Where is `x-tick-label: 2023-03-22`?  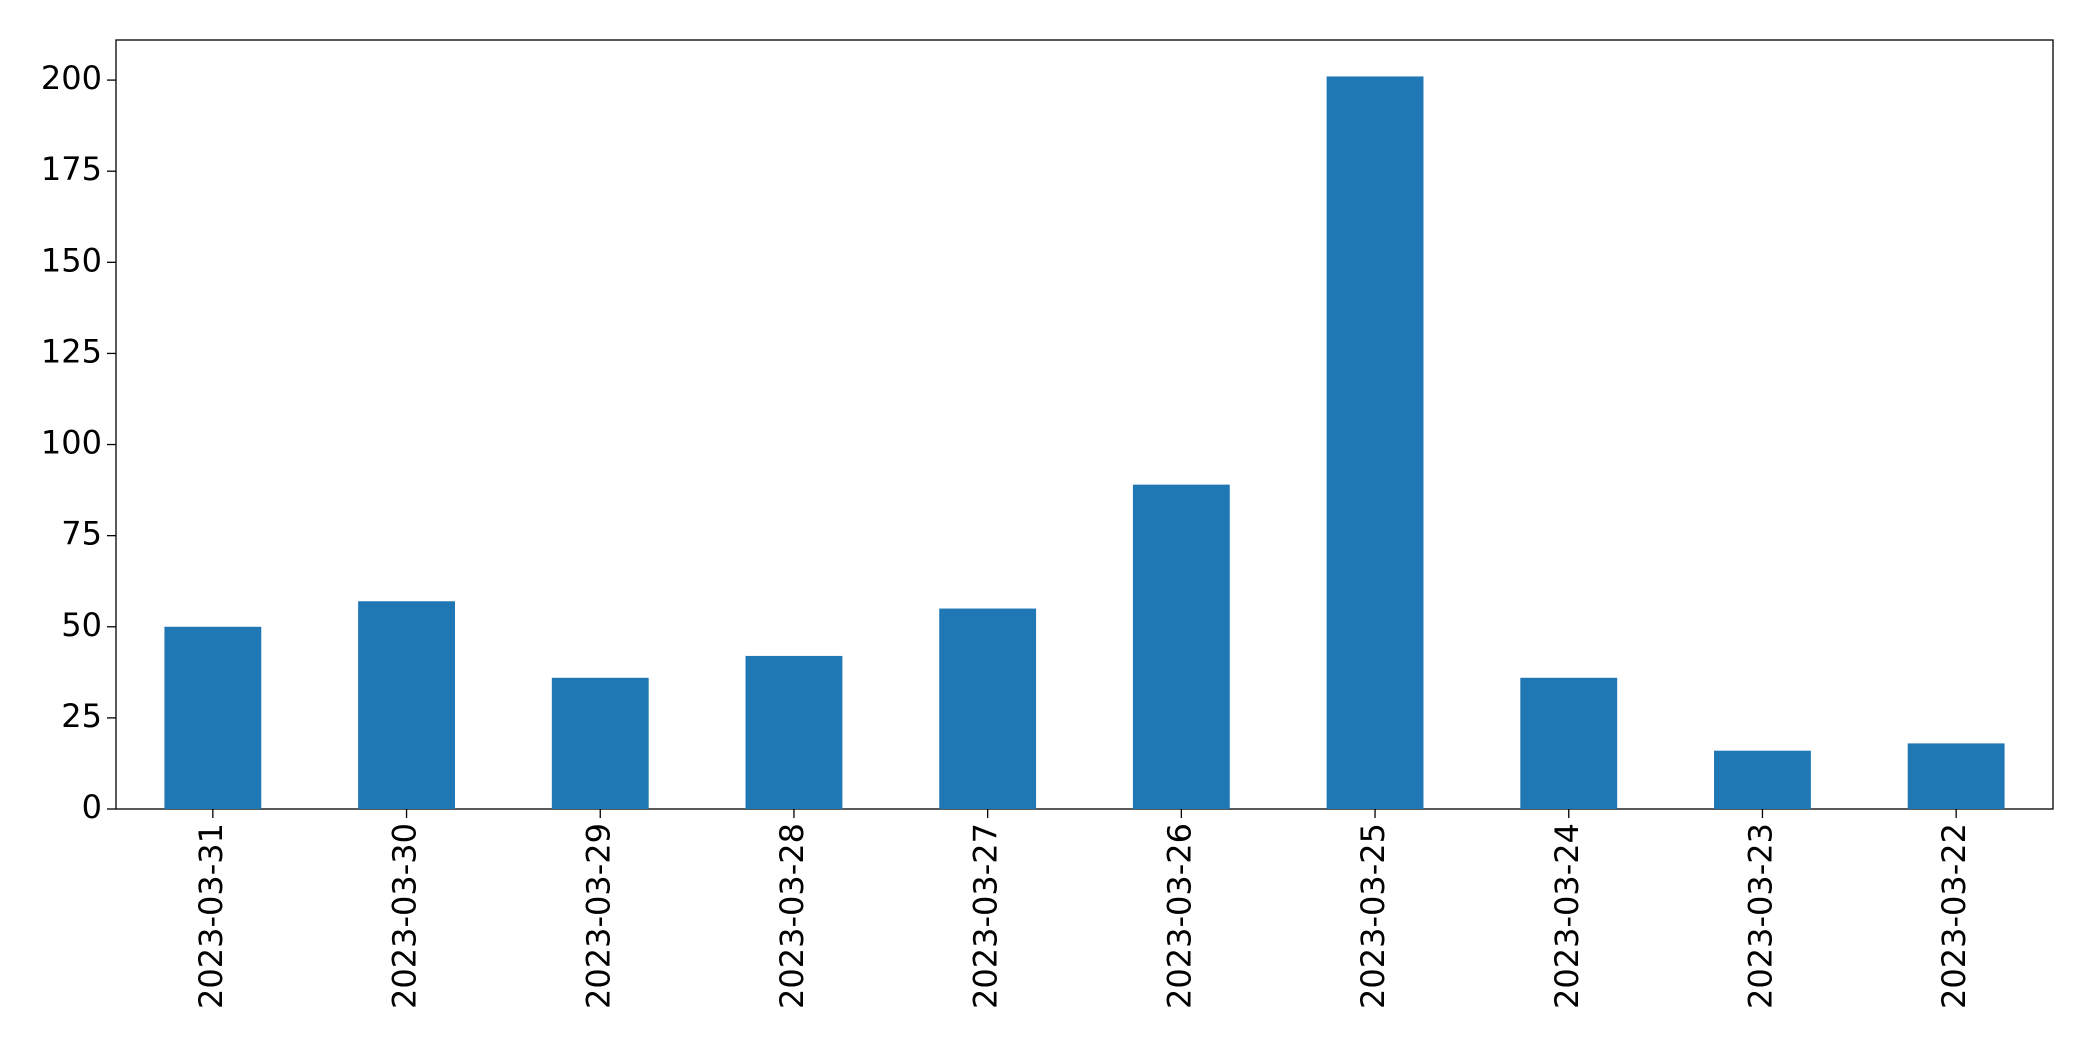 x-tick-label: 2023-03-22 is located at coordinates (1954, 916).